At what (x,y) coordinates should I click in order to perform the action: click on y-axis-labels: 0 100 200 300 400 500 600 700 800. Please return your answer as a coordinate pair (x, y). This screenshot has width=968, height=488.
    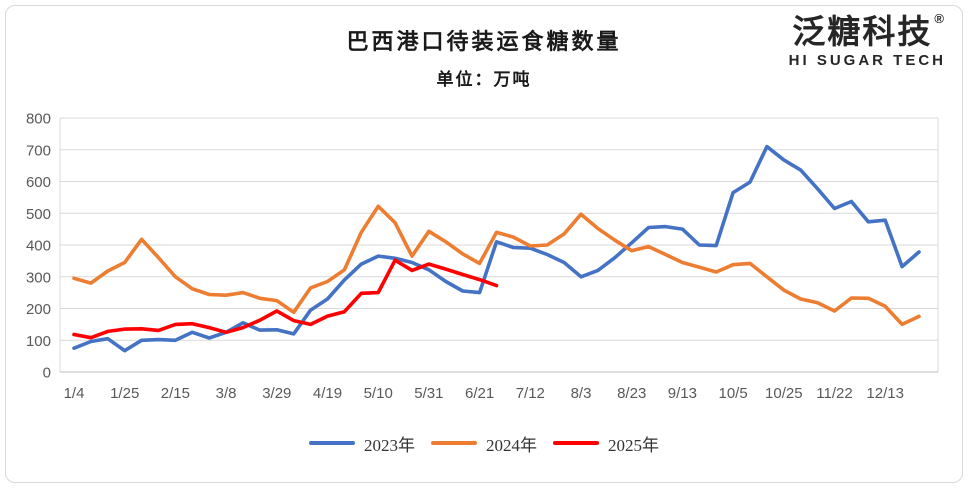
    Looking at the image, I should click on (38, 246).